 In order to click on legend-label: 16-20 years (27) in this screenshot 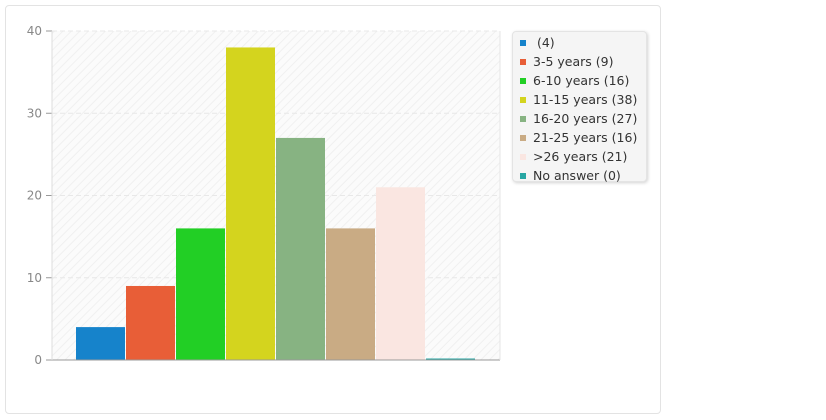, I will do `click(585, 118)`.